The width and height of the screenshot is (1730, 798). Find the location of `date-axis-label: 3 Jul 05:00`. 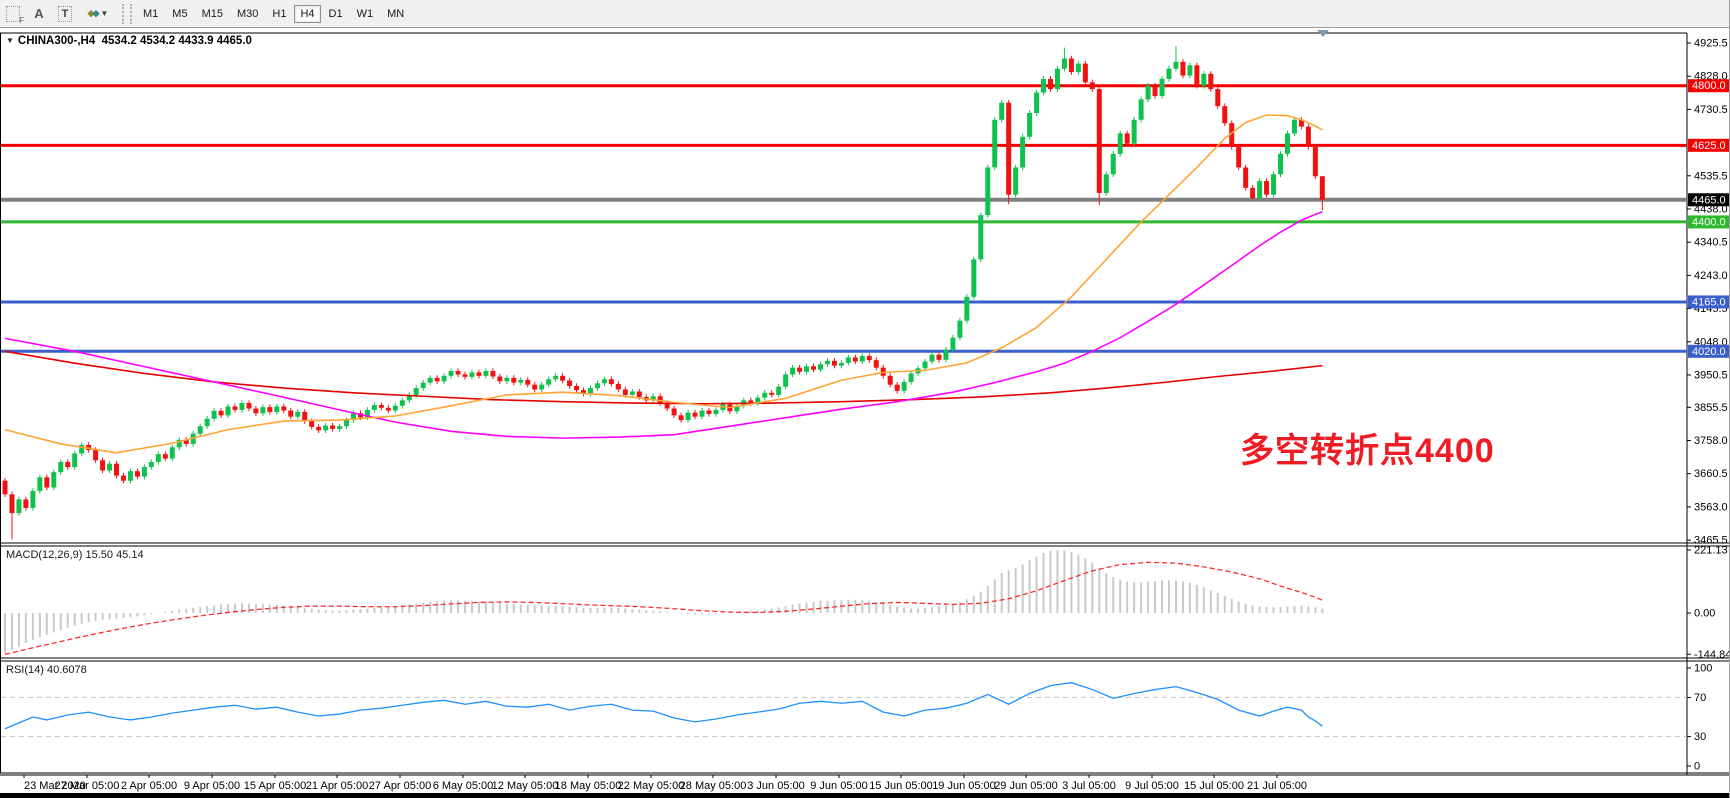

date-axis-label: 3 Jul 05:00 is located at coordinates (1089, 786).